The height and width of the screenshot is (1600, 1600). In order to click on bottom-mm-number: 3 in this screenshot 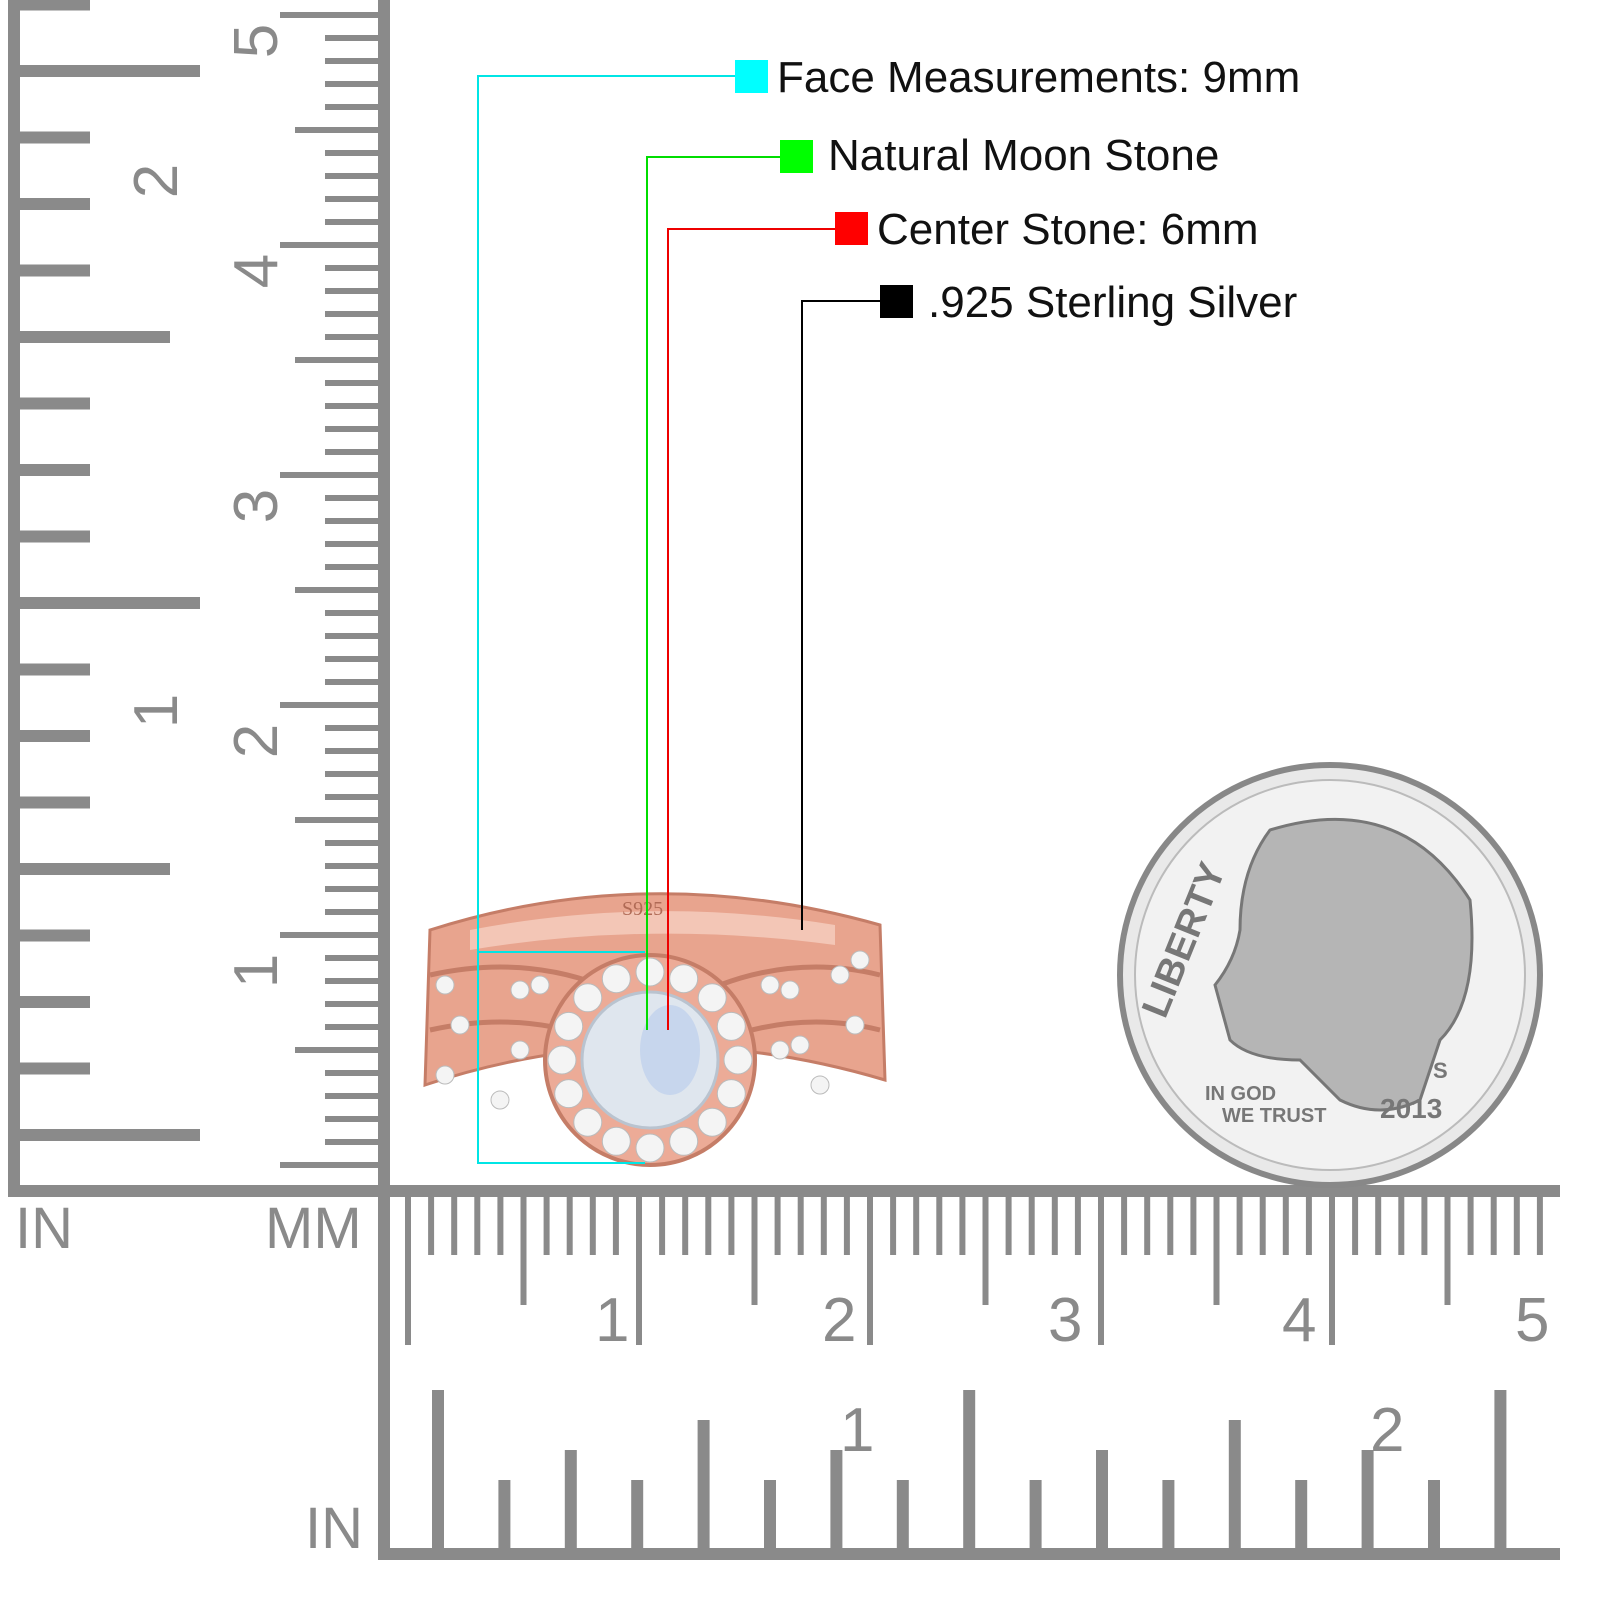, I will do `click(1065, 1320)`.